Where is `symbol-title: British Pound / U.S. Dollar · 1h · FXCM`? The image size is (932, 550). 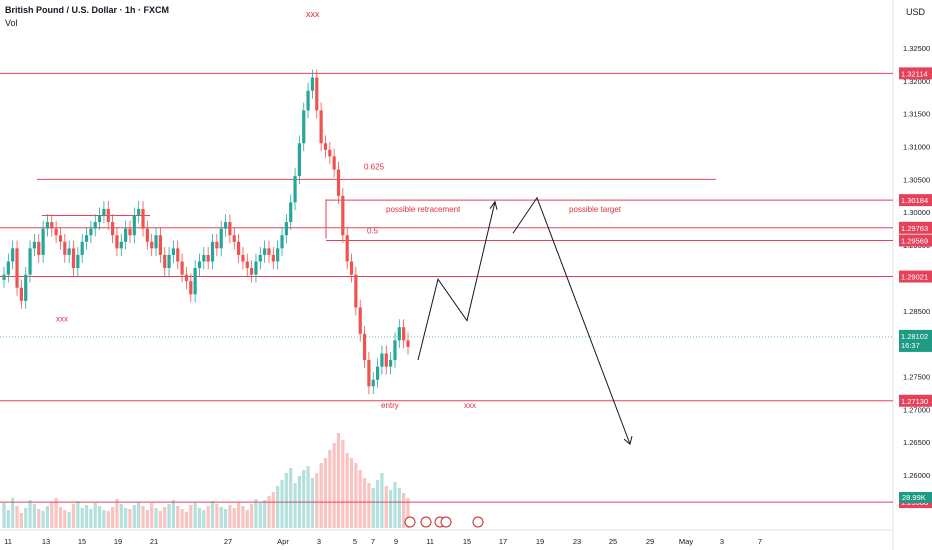
symbol-title: British Pound / U.S. Dollar · 1h · FXCM is located at coordinates (87, 10).